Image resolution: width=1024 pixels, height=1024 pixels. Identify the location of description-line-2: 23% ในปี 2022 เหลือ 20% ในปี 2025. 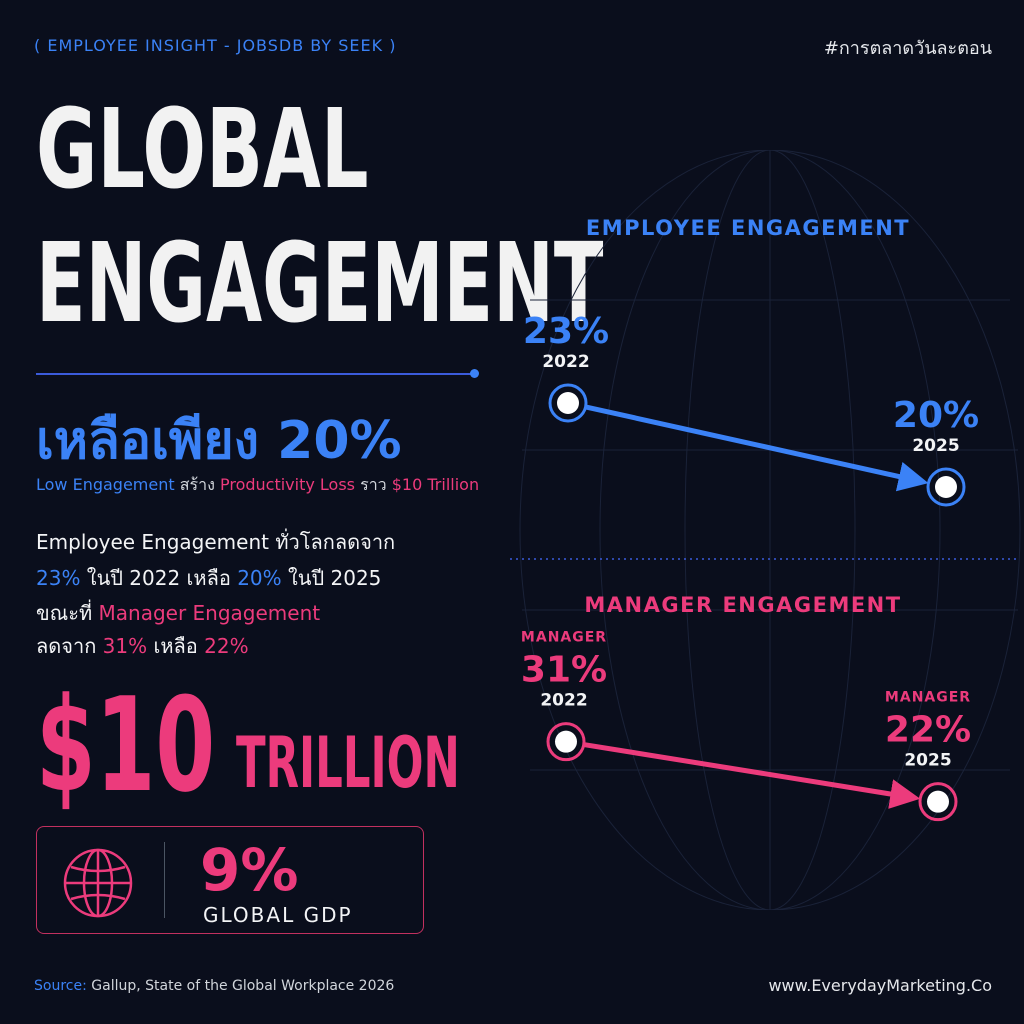
(208, 578).